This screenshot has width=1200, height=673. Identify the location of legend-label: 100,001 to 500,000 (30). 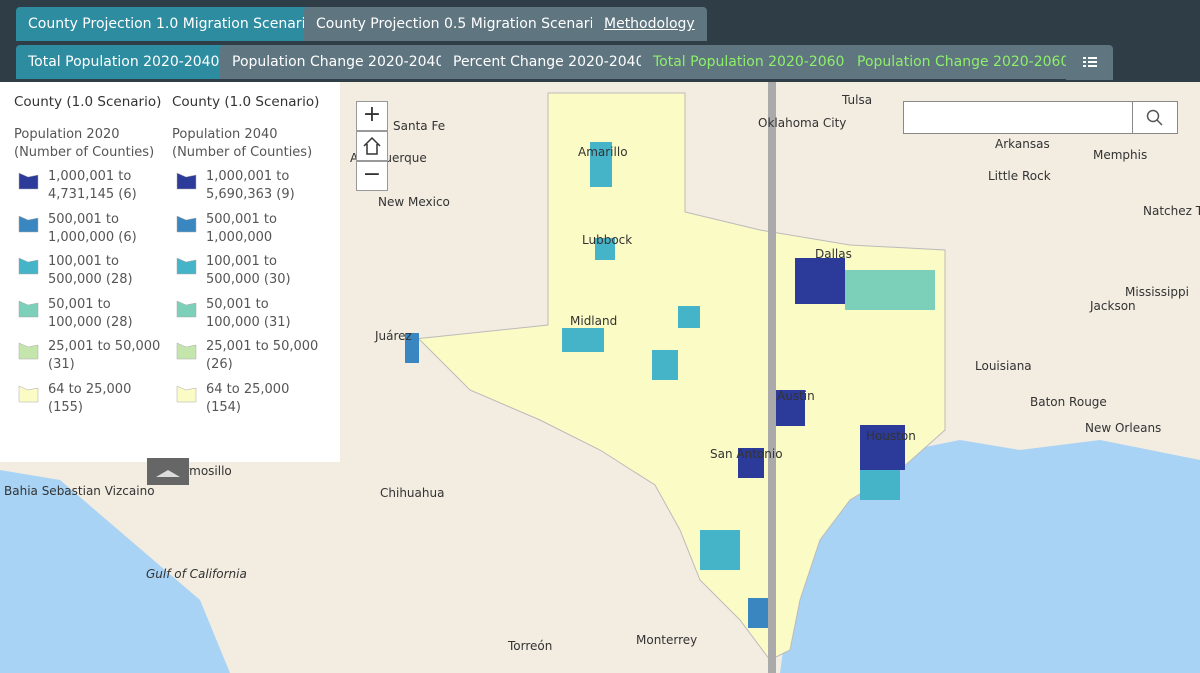
(248, 271).